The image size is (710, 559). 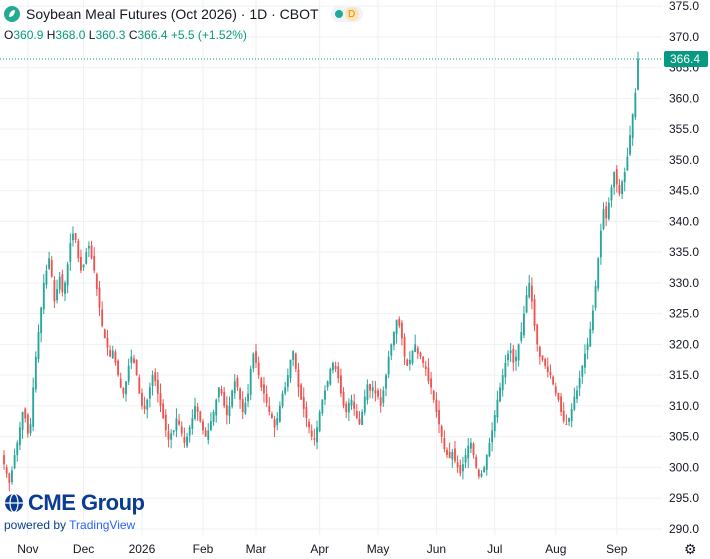 I want to click on branding: CME Group powered by TradingView, so click(x=74, y=511).